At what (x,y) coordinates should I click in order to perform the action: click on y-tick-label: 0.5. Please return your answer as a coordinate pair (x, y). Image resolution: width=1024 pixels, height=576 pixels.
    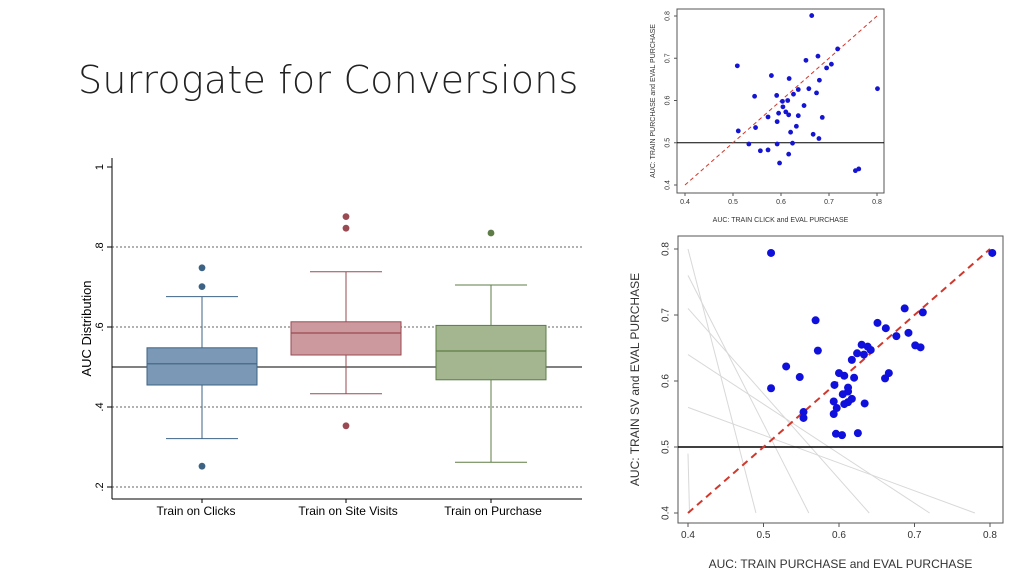
    Looking at the image, I should click on (666, 447).